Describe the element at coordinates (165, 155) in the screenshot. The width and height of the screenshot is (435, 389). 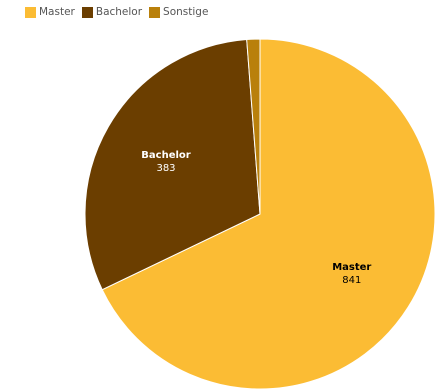
I see `data-label-name-bachelor: Bachelor` at that location.